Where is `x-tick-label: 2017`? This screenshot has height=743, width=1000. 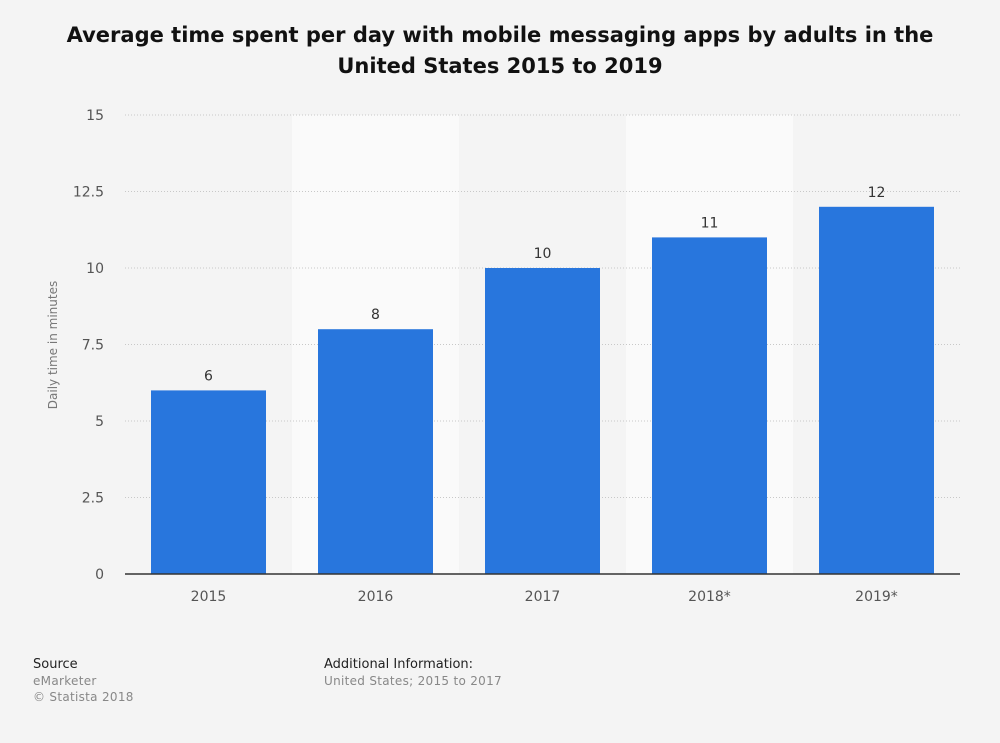
x-tick-label: 2017 is located at coordinates (543, 597).